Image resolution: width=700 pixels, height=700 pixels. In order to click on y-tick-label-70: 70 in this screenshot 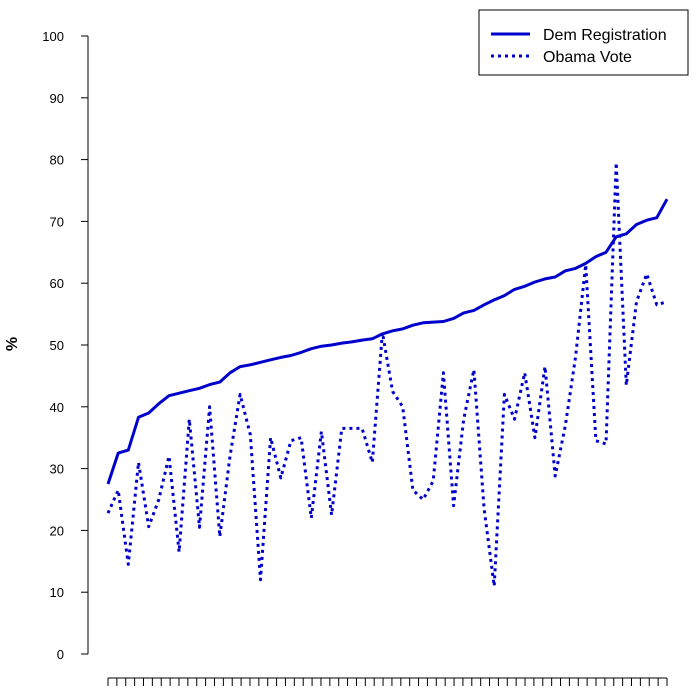, I will do `click(57, 221)`.